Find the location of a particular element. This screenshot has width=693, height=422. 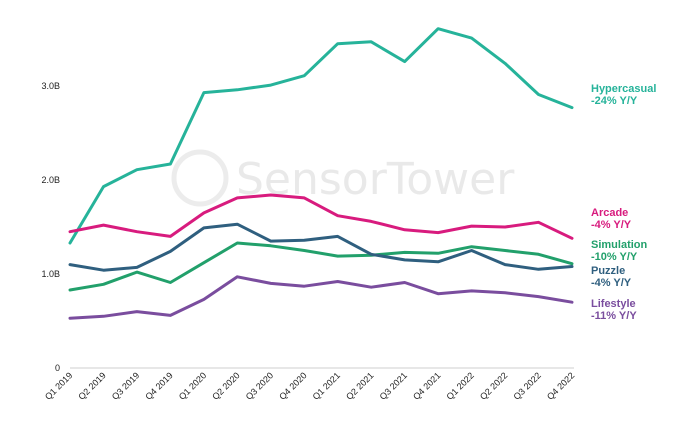

legend-change-simulation: -10% Y/Y is located at coordinates (614, 257).